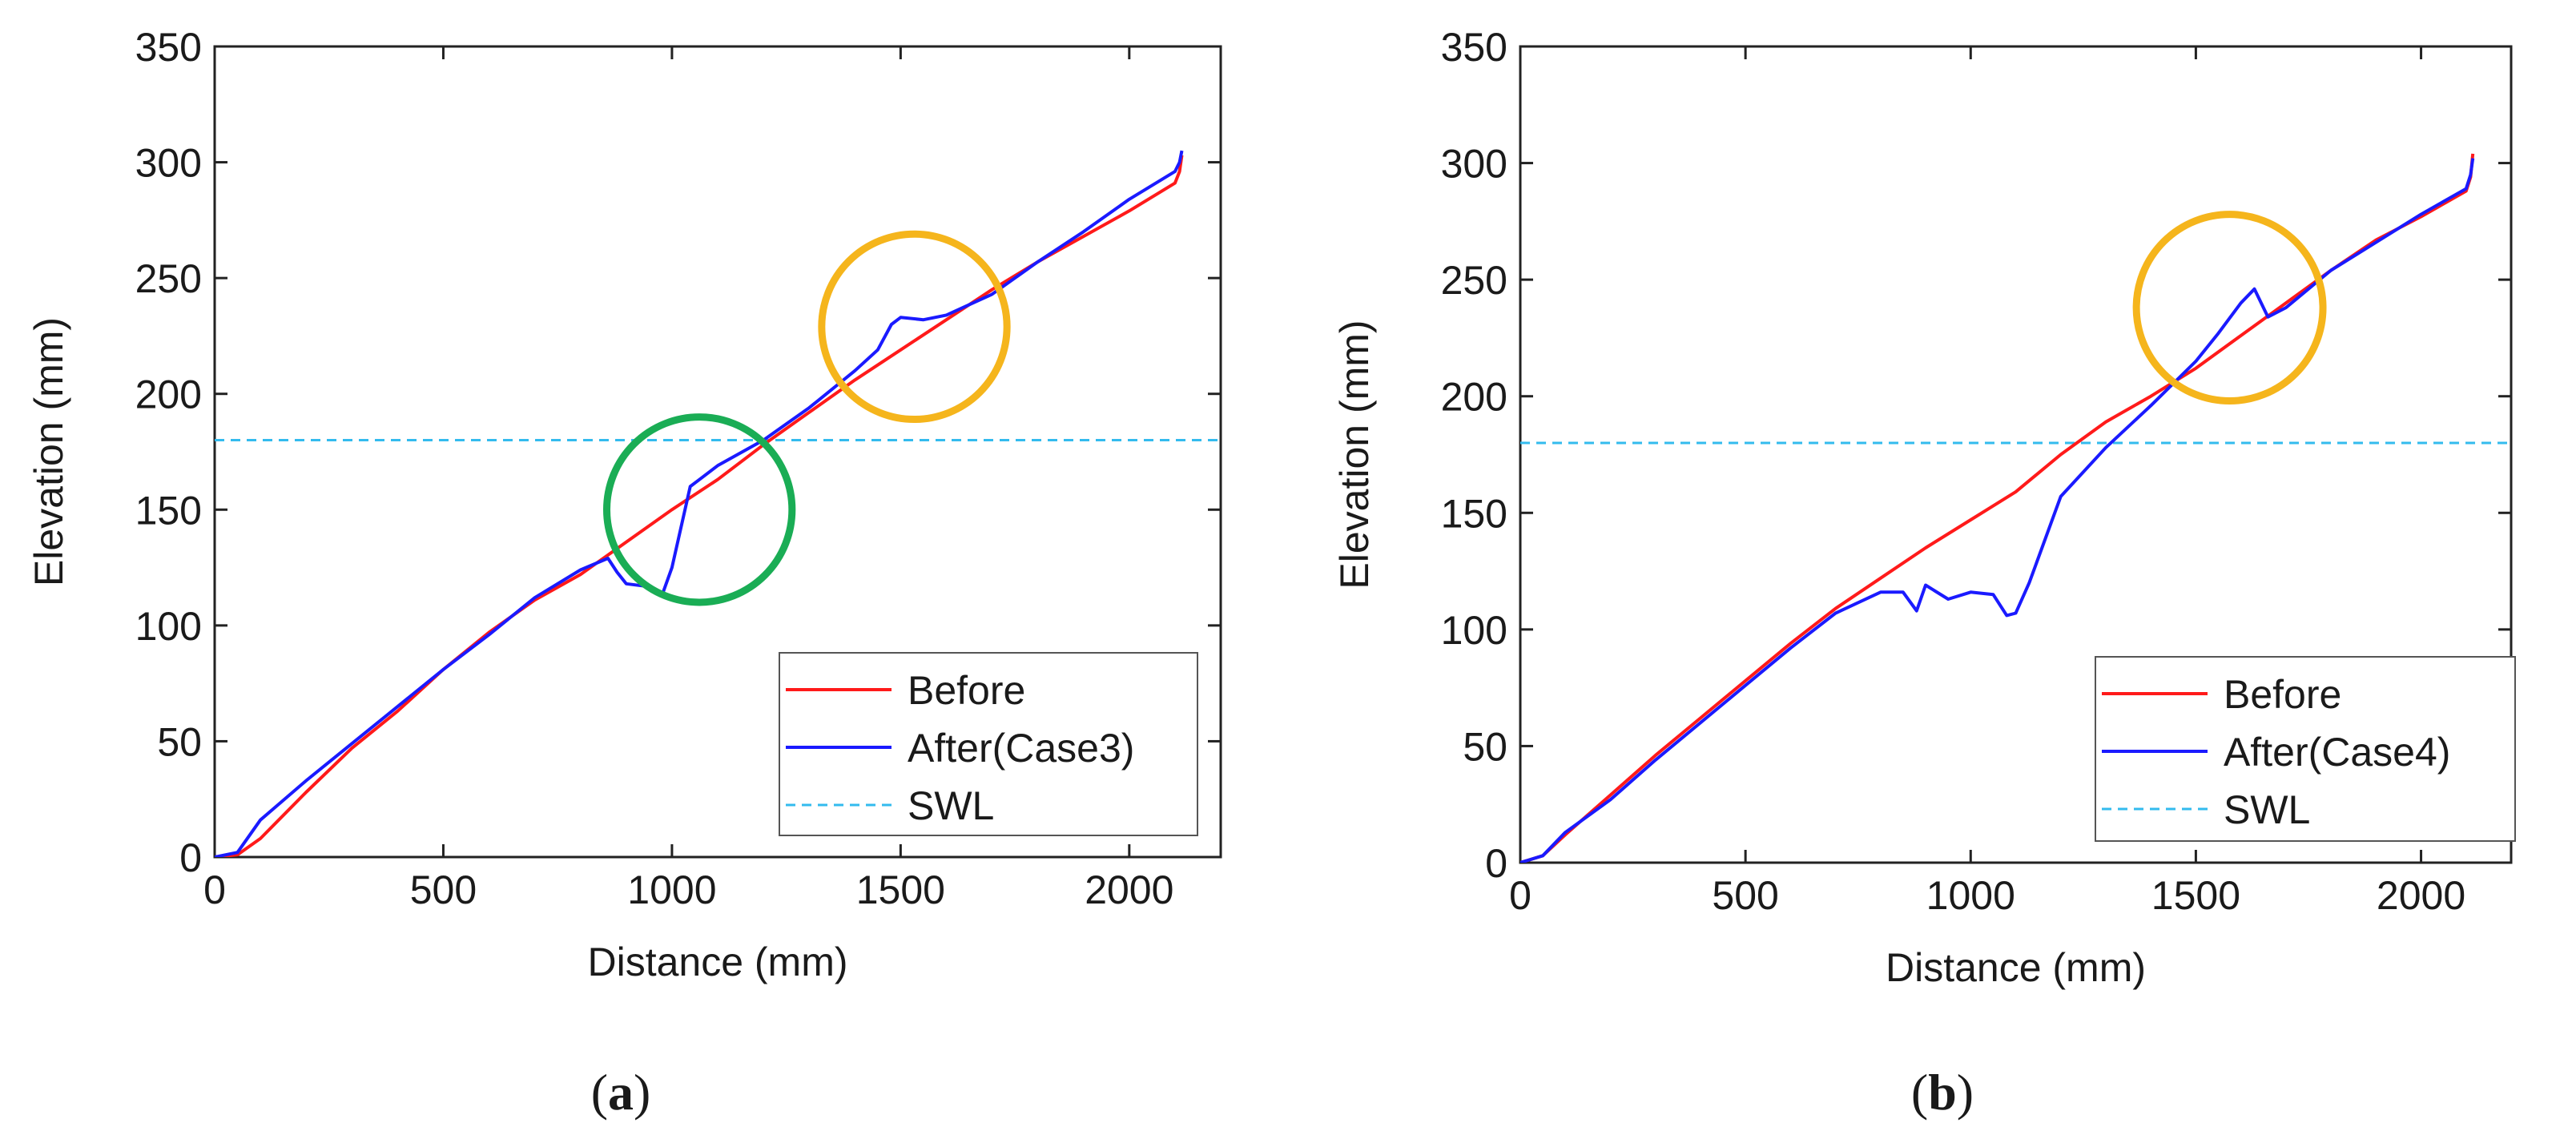  What do you see at coordinates (1021, 748) in the screenshot?
I see `legend-label: After(Case3)` at bounding box center [1021, 748].